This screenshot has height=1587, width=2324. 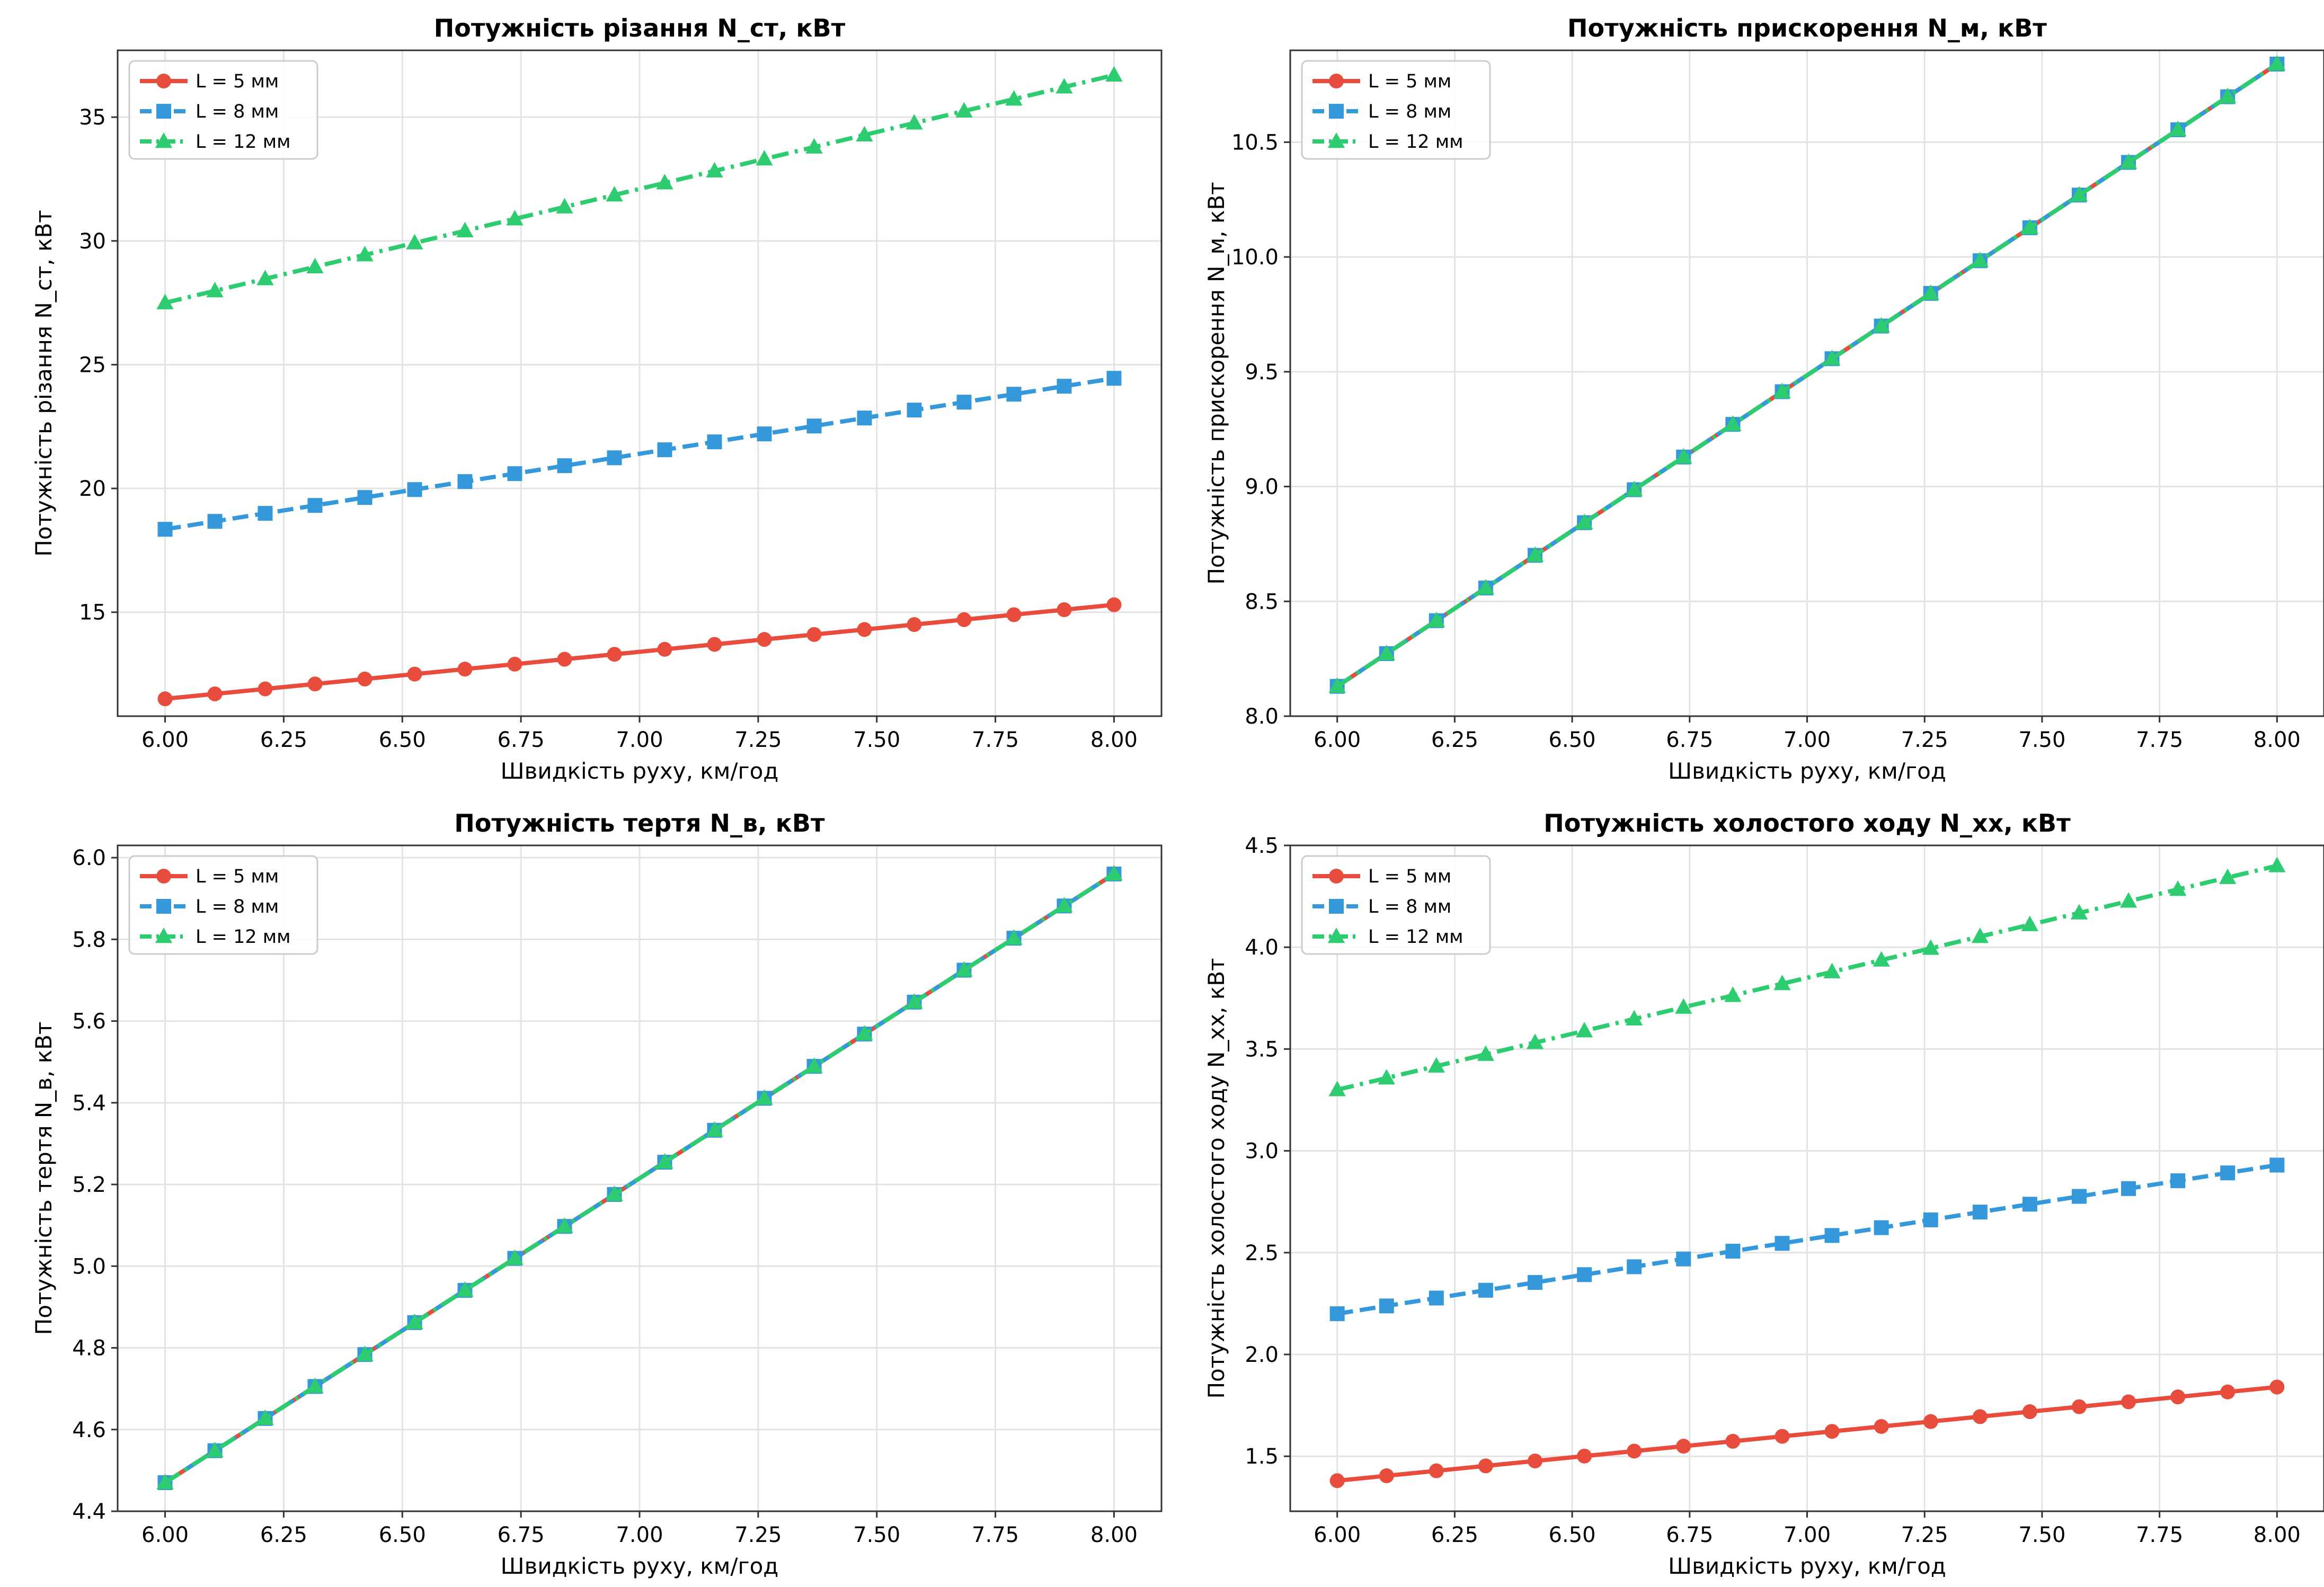 What do you see at coordinates (1572, 1535) in the screenshot?
I see `x-tick-label: 6.50` at bounding box center [1572, 1535].